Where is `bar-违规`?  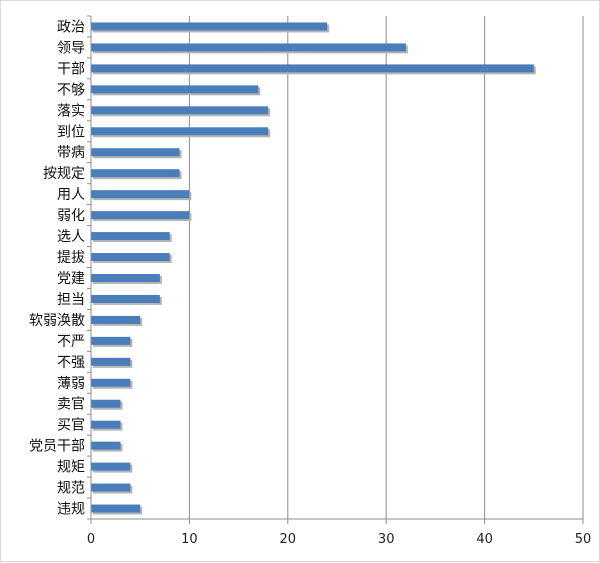
bar-违规 is located at coordinates (116, 508).